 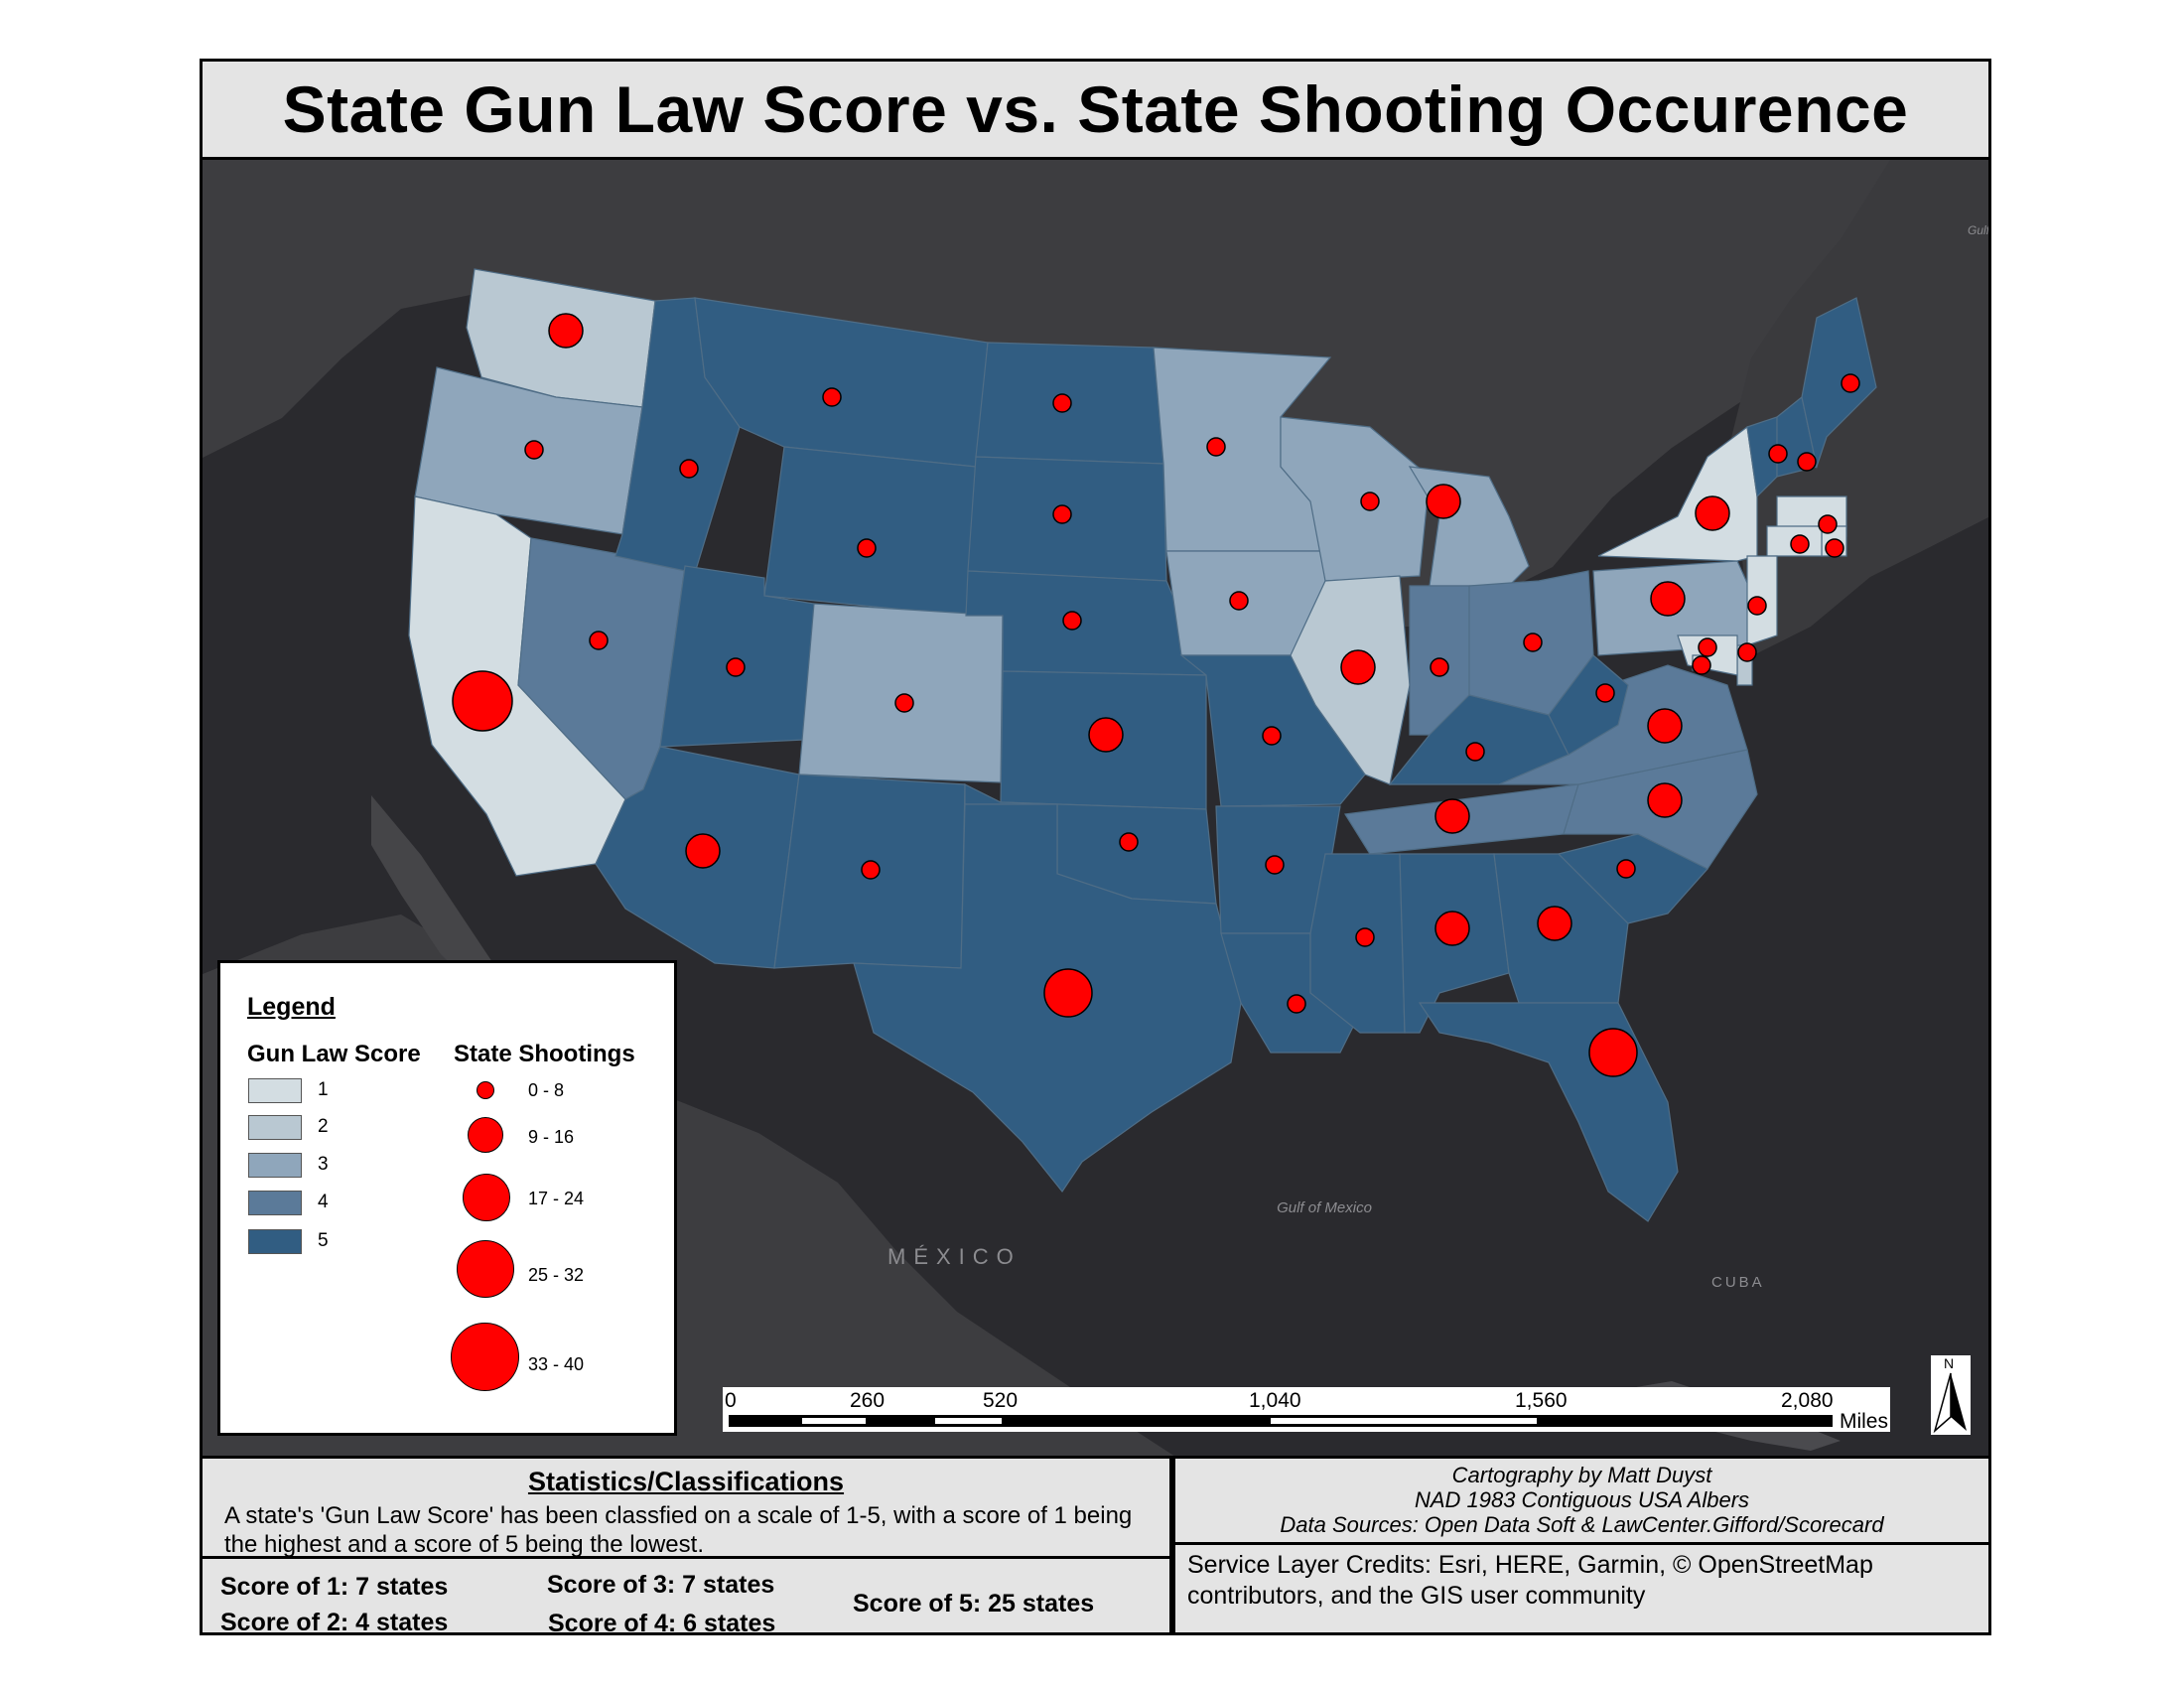 What do you see at coordinates (323, 1089) in the screenshot?
I see `legend-label-1: 1` at bounding box center [323, 1089].